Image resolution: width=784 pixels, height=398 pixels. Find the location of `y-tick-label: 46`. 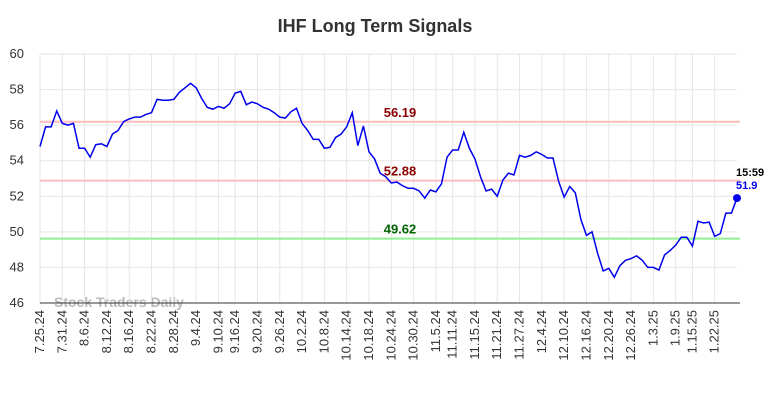

y-tick-label: 46 is located at coordinates (17, 302).